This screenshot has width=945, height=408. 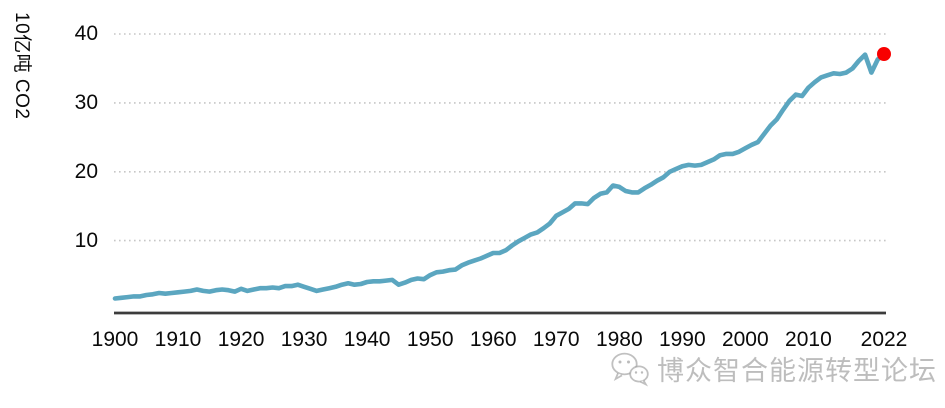 I want to click on x-tick-label-1950: 1950, so click(x=430, y=339).